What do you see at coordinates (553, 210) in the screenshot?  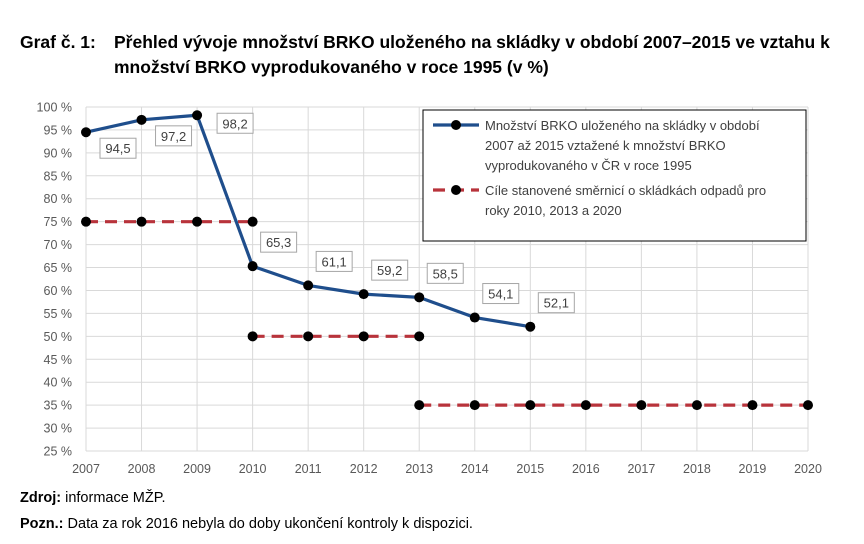 I see `legend-label-line: roky 2010, 2013 a 2020` at bounding box center [553, 210].